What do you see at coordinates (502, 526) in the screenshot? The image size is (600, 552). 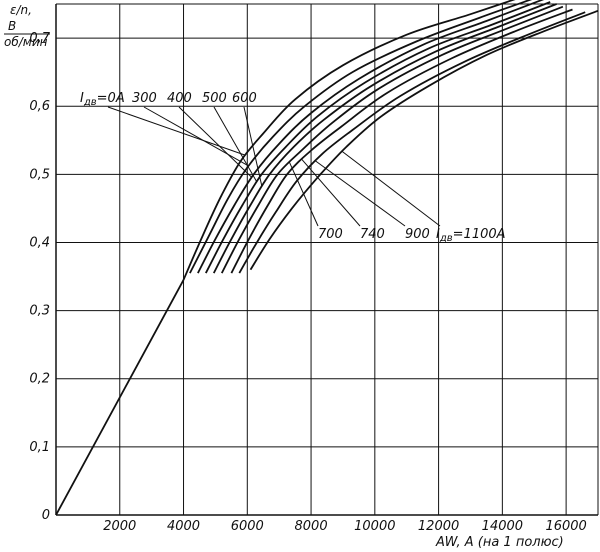 I see `x-tick-label: 14000` at bounding box center [502, 526].